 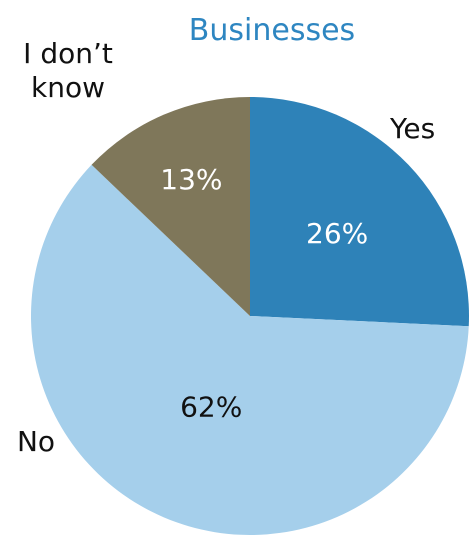 What do you see at coordinates (211, 407) in the screenshot?
I see `percent-label-no: 62%` at bounding box center [211, 407].